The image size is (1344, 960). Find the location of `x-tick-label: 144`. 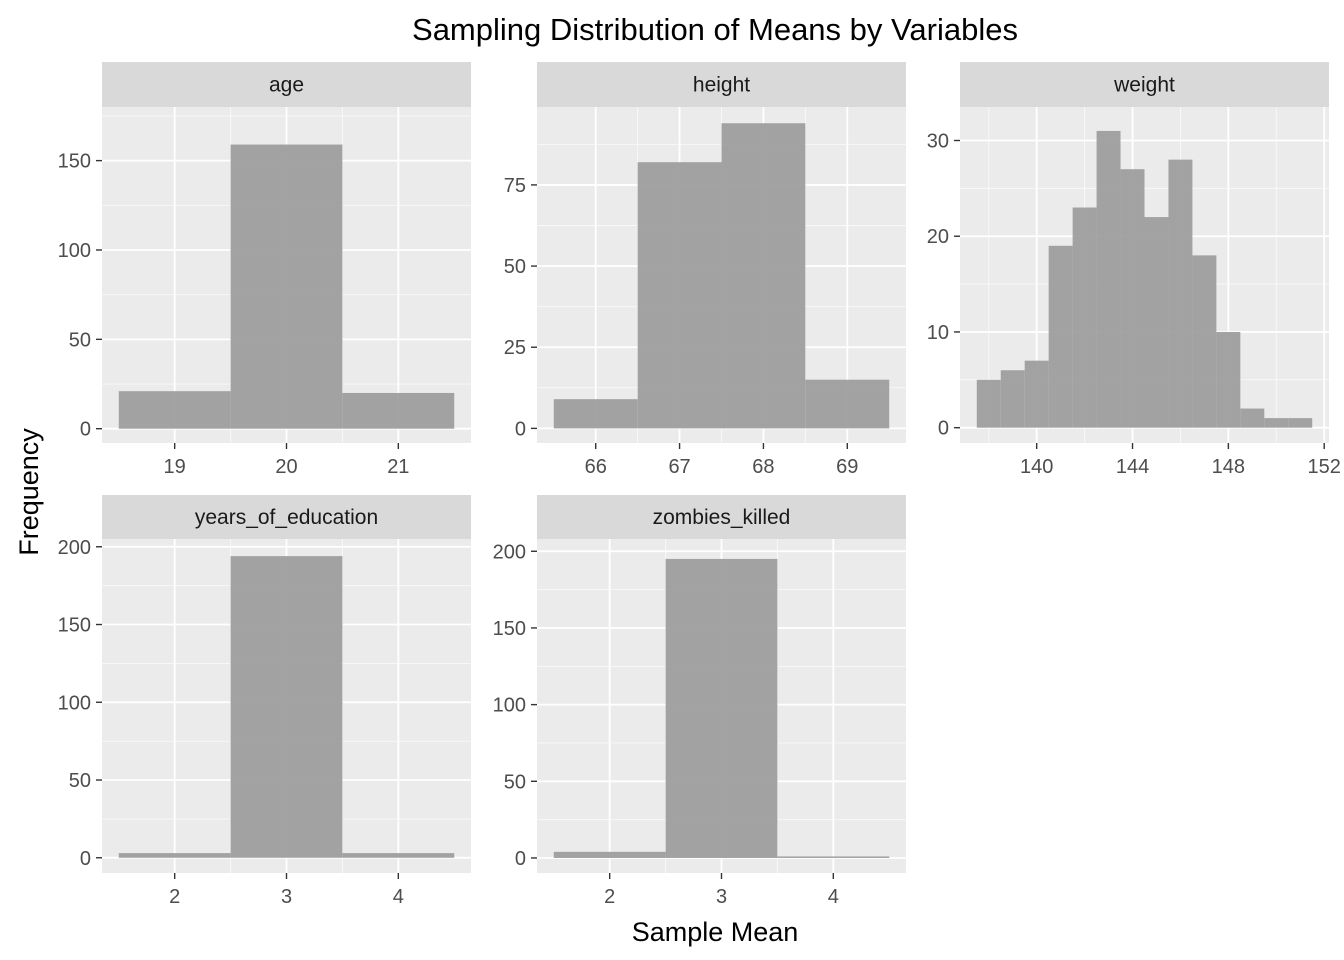

x-tick-label: 144 is located at coordinates (1132, 467).